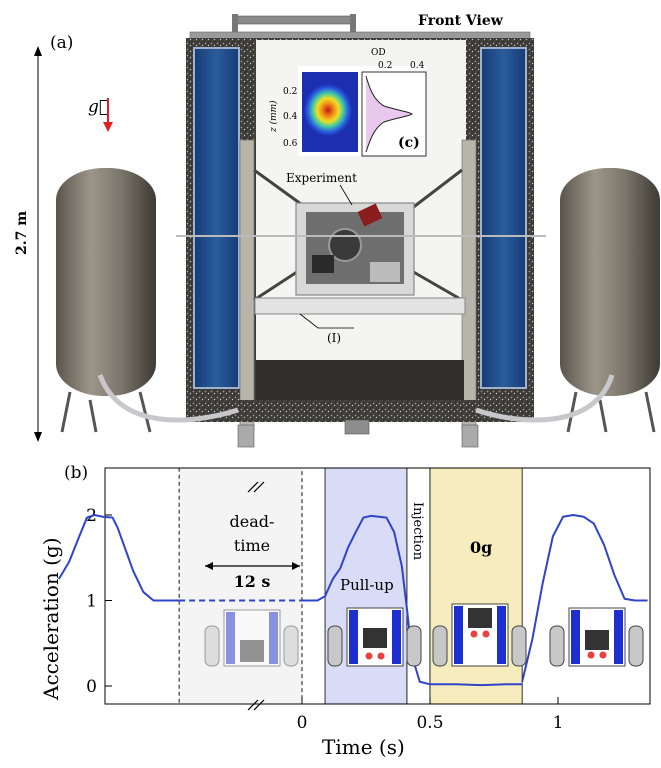 This screenshot has height=768, width=661. What do you see at coordinates (252, 545) in the screenshot?
I see `deadtime-annotation-line2: time` at bounding box center [252, 545].